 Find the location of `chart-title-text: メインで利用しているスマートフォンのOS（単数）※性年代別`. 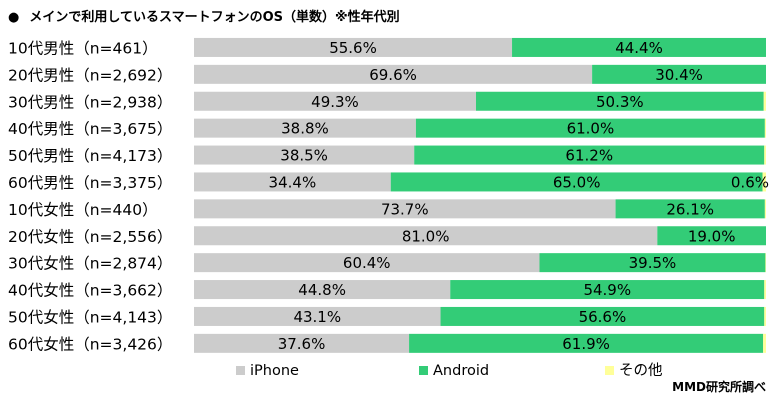

chart-title-text: メインで利用しているスマートフォンのOS（単数）※性年代別 is located at coordinates (214, 17).